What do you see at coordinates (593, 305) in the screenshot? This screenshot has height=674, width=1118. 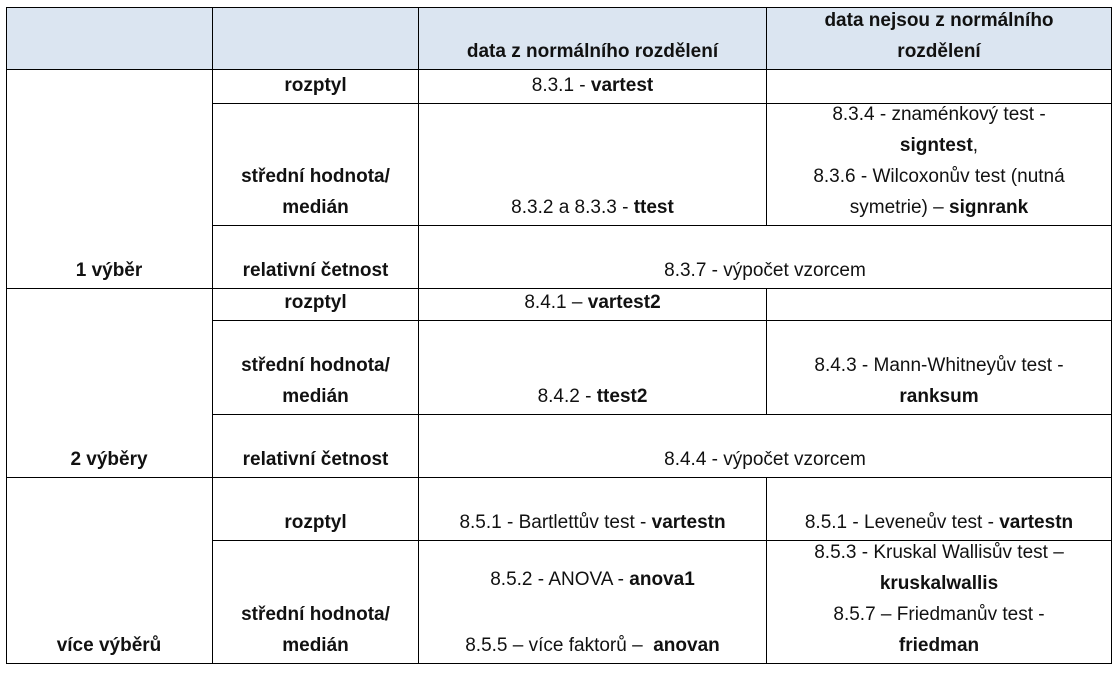 I see `cell-two-rozptyl-normal: 8.4.1 – vartest2` at bounding box center [593, 305].